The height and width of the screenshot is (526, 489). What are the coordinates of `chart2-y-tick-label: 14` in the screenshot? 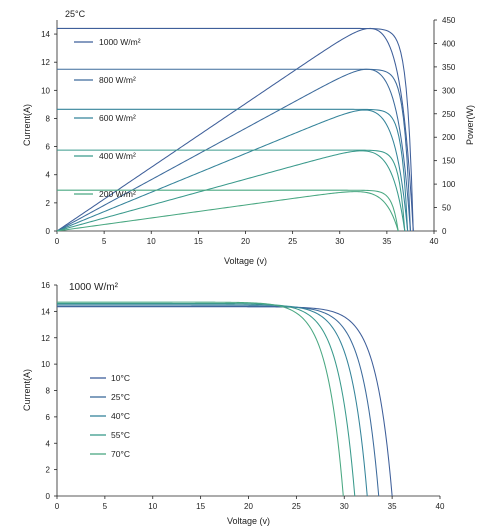 It's located at (45, 311).